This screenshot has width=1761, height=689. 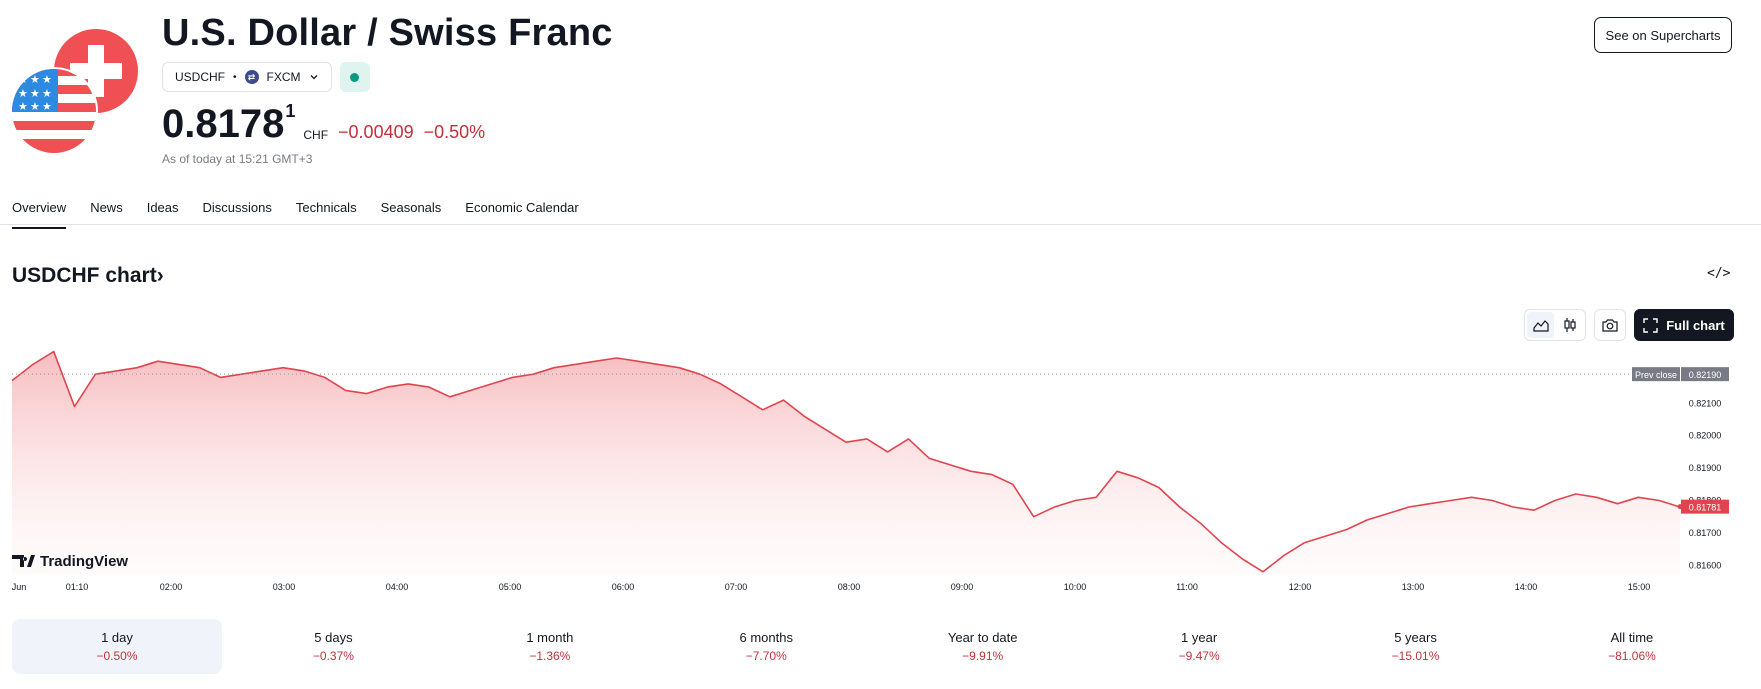 What do you see at coordinates (75, 92) in the screenshot?
I see `currency-flags-icon: ★ ★ ★ ★ ★ ★ ★ ★ ★` at bounding box center [75, 92].